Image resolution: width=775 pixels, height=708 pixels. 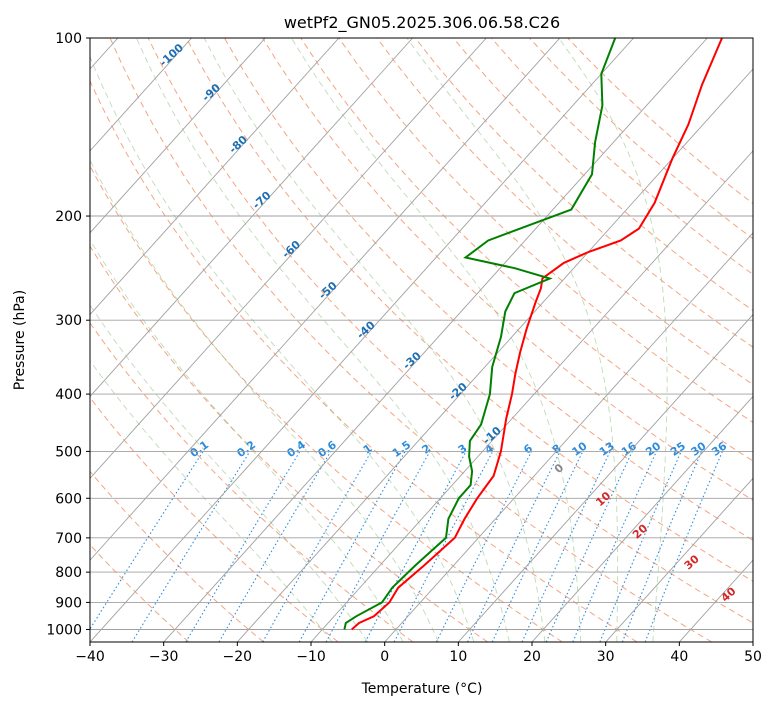 I want to click on y-tick-label: 600, so click(x=68, y=499).